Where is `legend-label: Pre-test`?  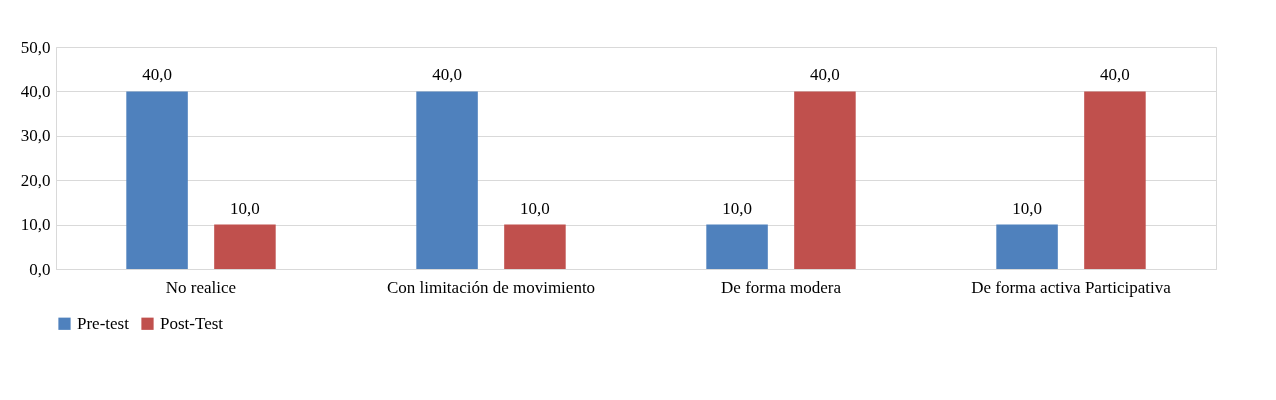
legend-label: Pre-test is located at coordinates (103, 323).